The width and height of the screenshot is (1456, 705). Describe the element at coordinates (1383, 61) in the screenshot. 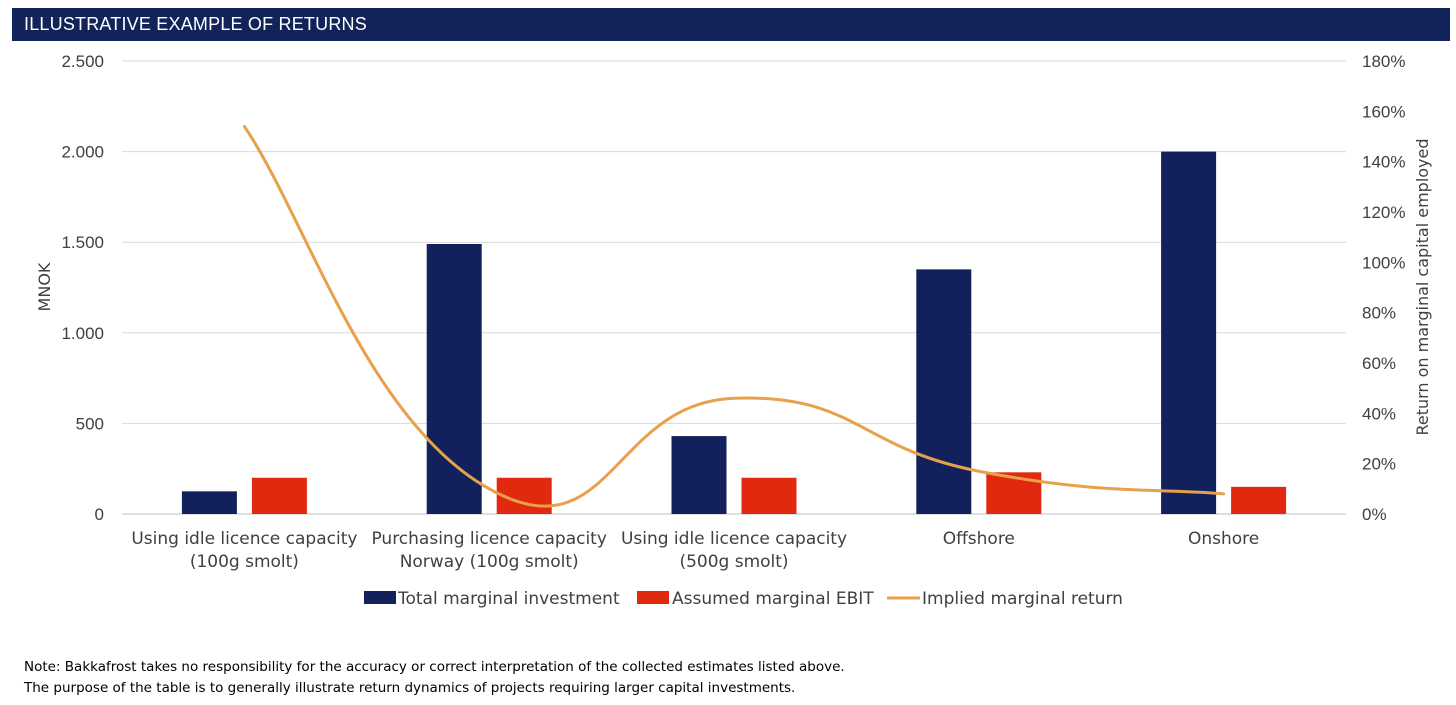

I see `y-right-tick-label: 180%` at that location.